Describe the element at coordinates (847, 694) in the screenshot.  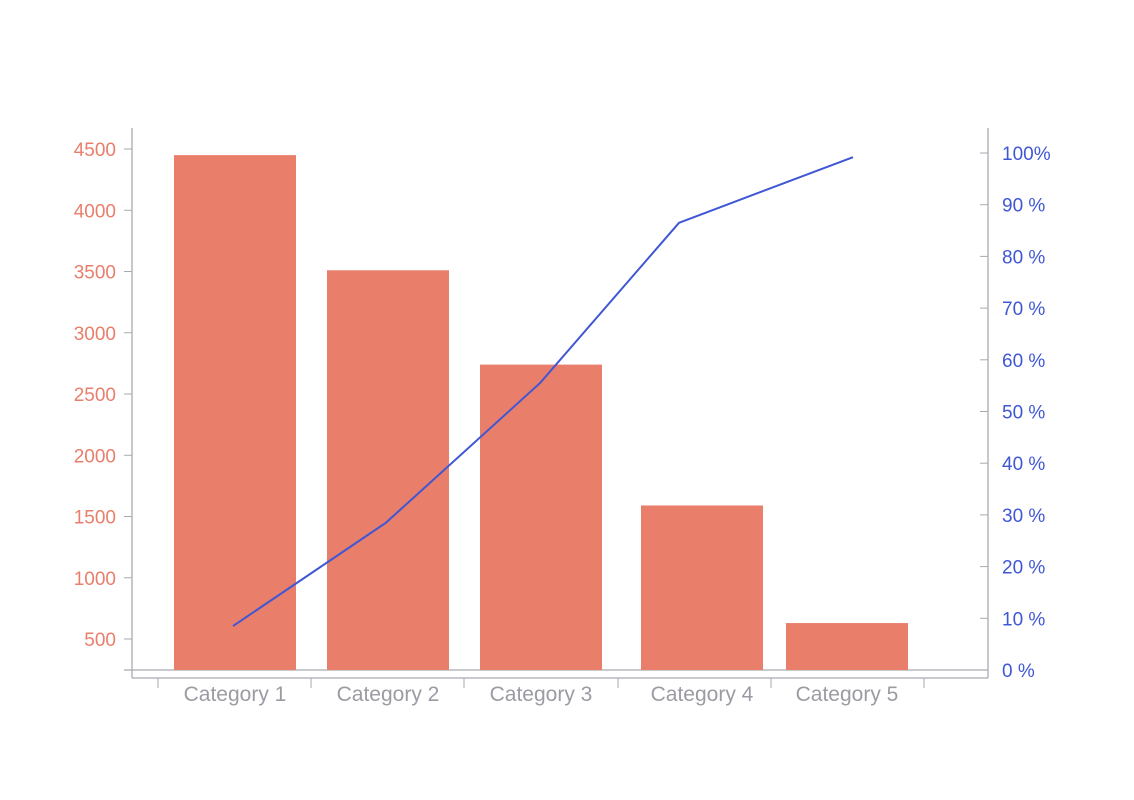
I see `category-label: Category 5` at that location.